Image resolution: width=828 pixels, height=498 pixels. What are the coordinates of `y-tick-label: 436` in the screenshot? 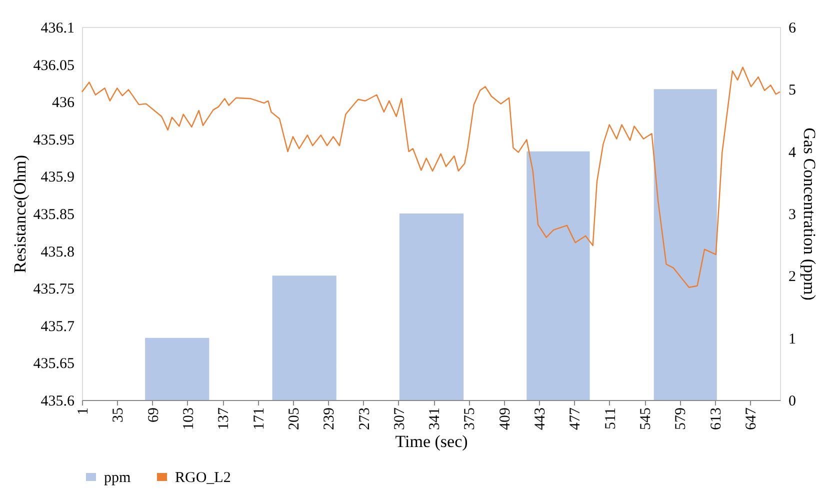 It's located at (63, 103).